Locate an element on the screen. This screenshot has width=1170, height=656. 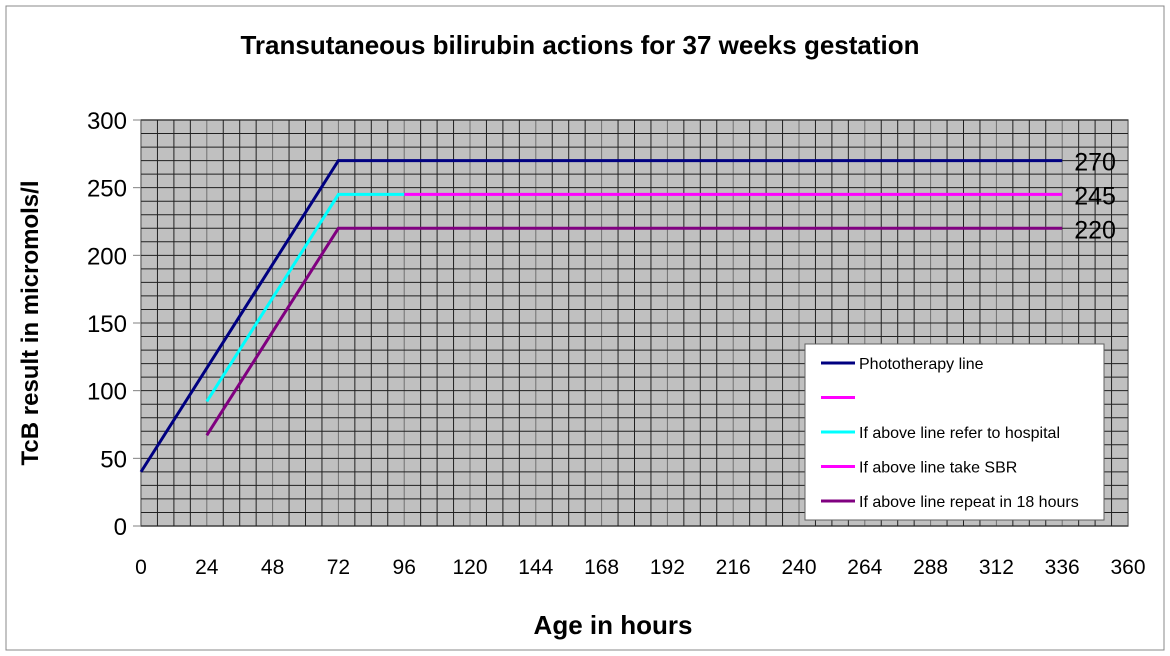
y-tick-label: 0 is located at coordinates (120, 527).